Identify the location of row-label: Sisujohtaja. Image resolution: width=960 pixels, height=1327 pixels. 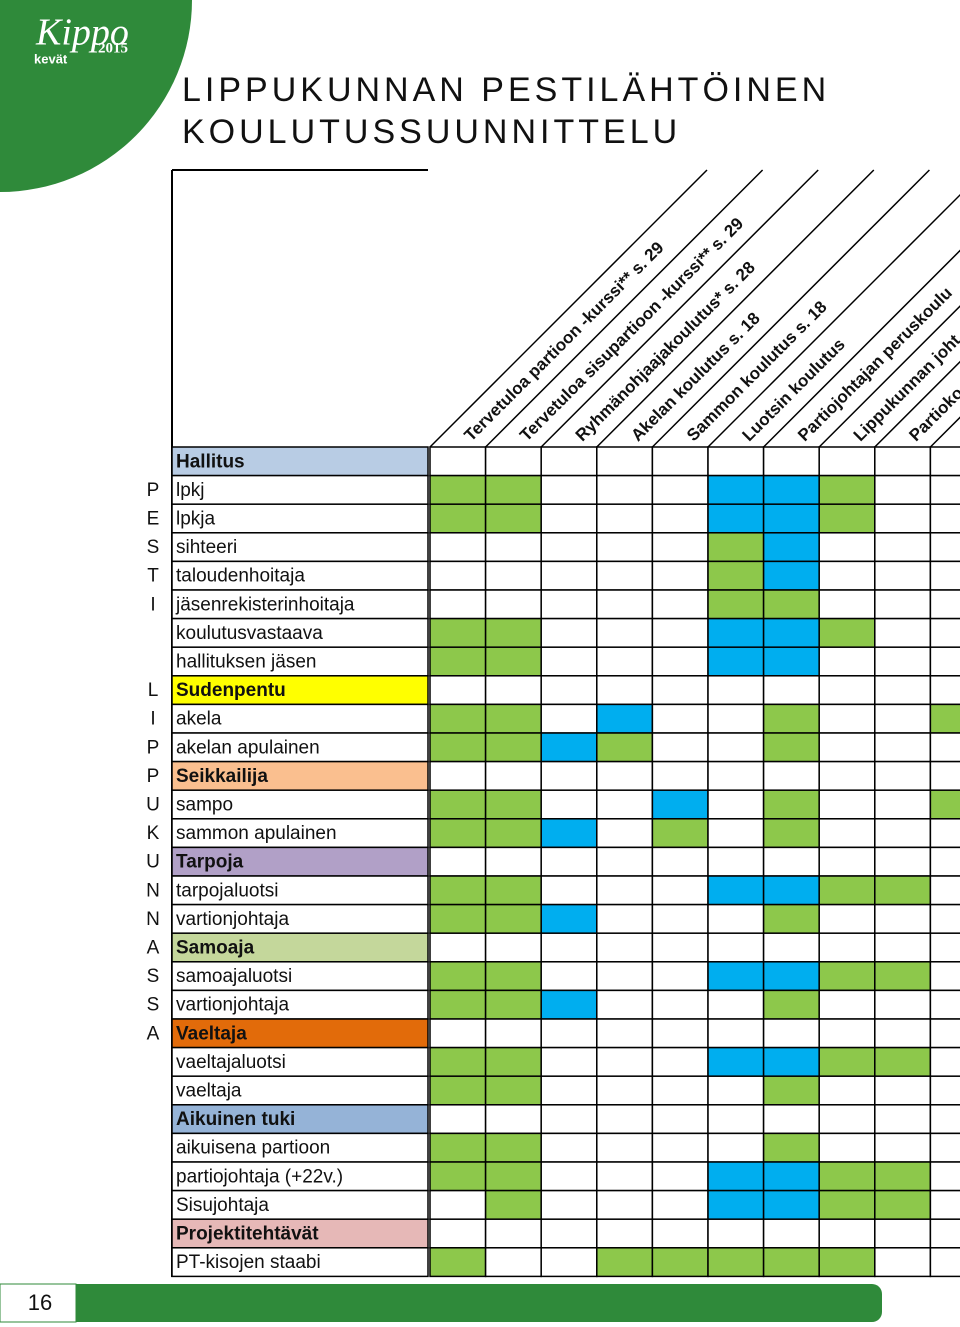
(222, 1205).